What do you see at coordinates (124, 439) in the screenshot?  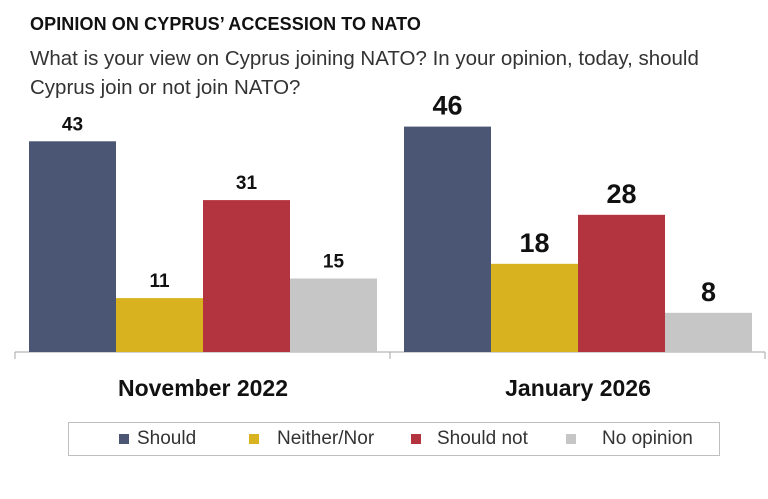 I see `legend-swatch-should` at bounding box center [124, 439].